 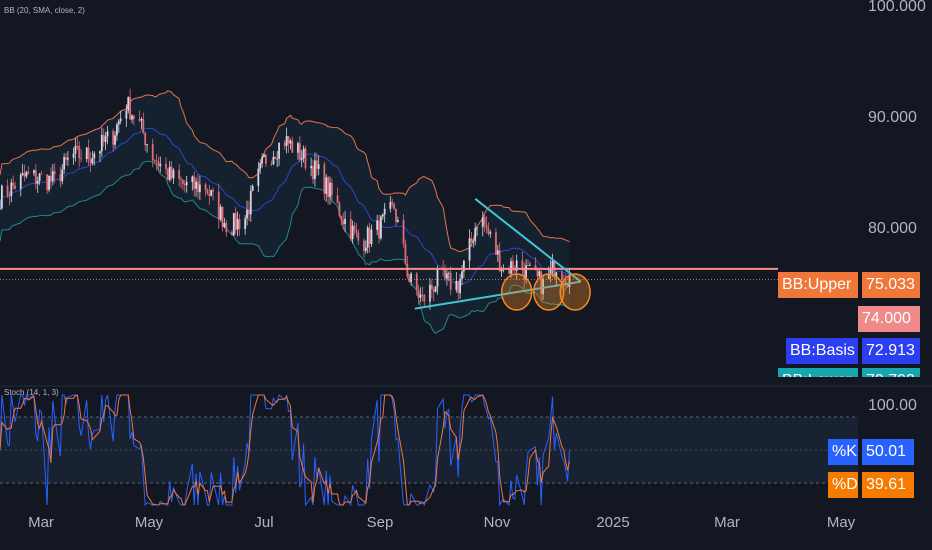 What do you see at coordinates (891, 372) in the screenshot?
I see `bb-lower-value-tag: 70.793` at bounding box center [891, 372].